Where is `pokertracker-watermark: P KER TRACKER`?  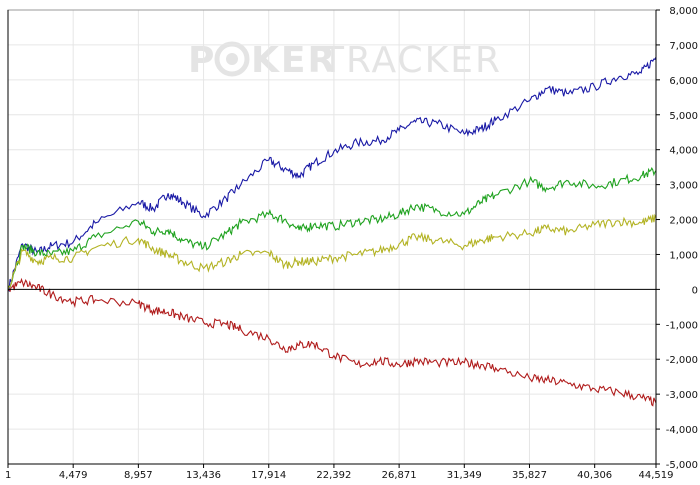 pokertracker-watermark: P KER TRACKER is located at coordinates (345, 60).